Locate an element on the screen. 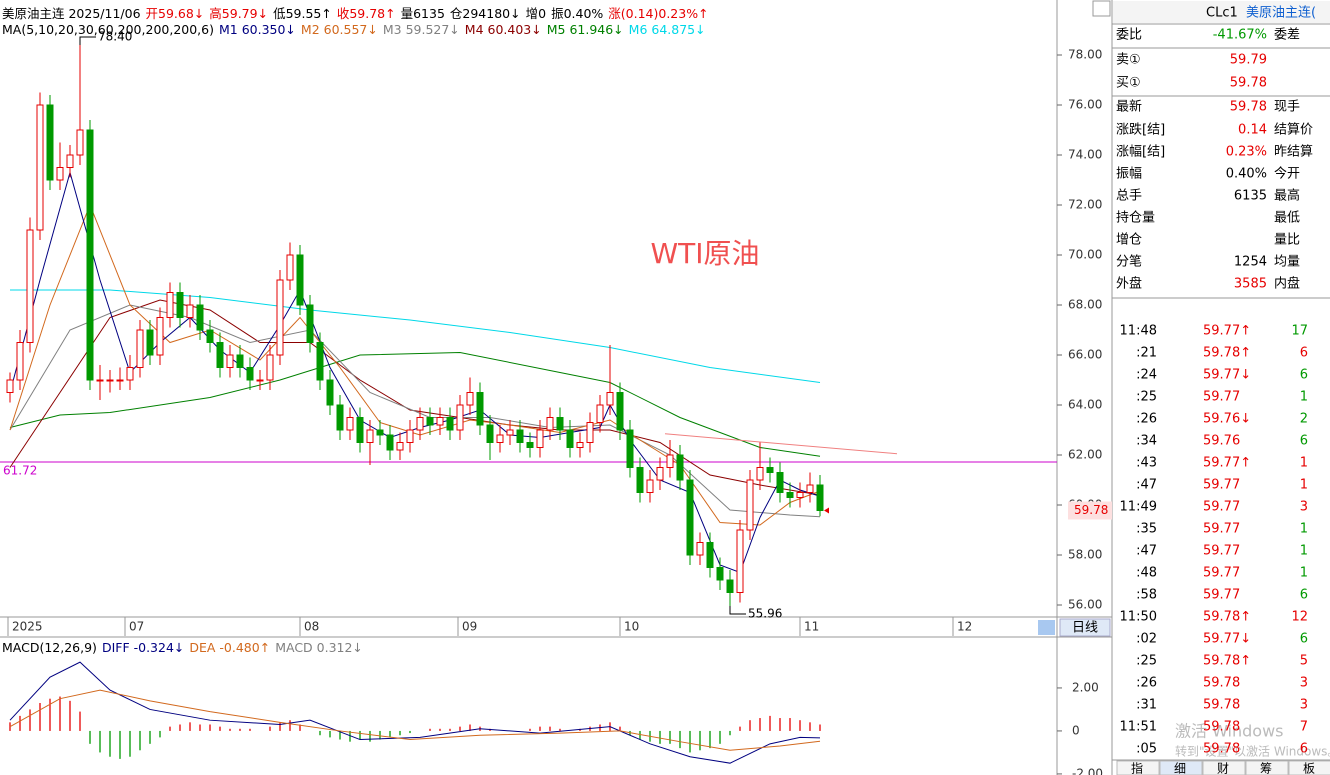 This screenshot has width=1330, height=775. trade-time: :43 is located at coordinates (1146, 463).